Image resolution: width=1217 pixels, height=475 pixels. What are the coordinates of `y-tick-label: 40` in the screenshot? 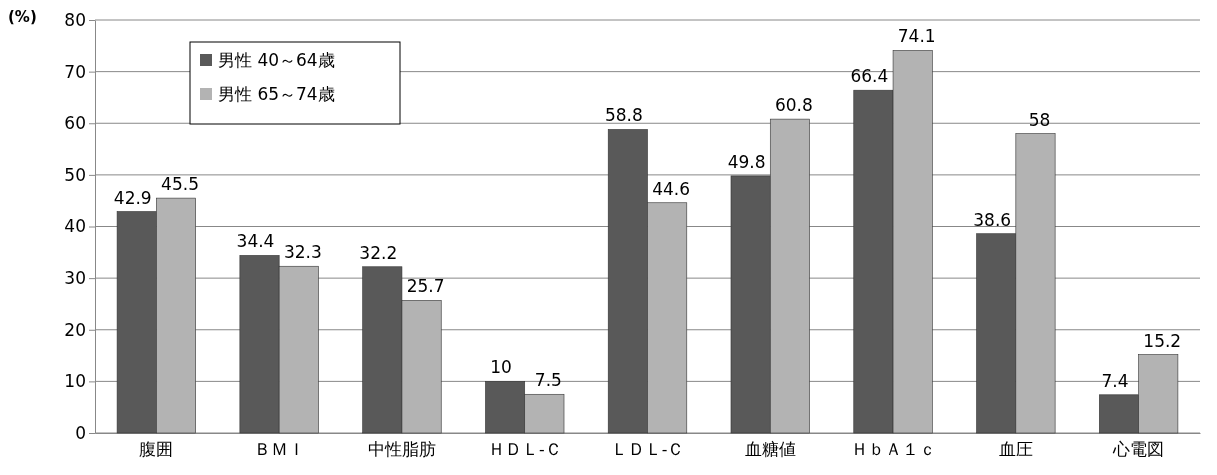 It's located at (75, 226).